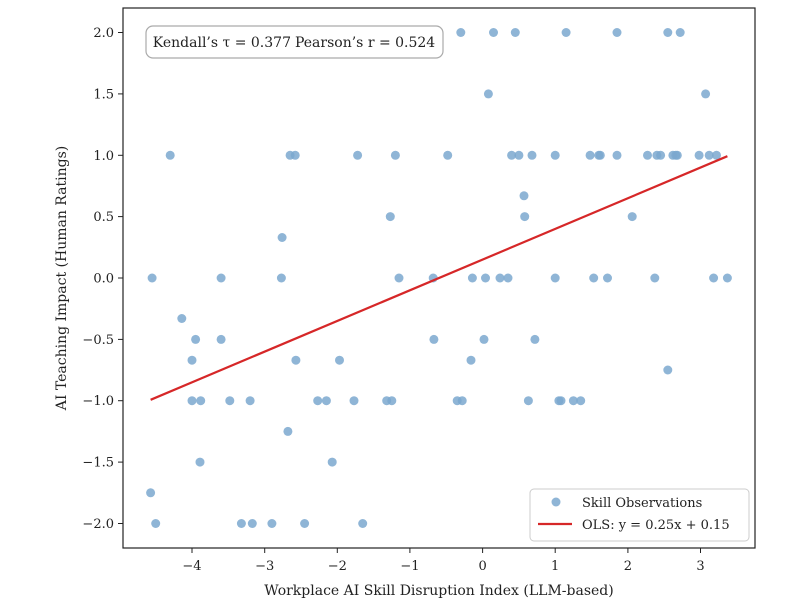 The height and width of the screenshot is (600, 800). I want to click on kendall-tau-label: Kendall’s τ = 0.377, so click(222, 43).